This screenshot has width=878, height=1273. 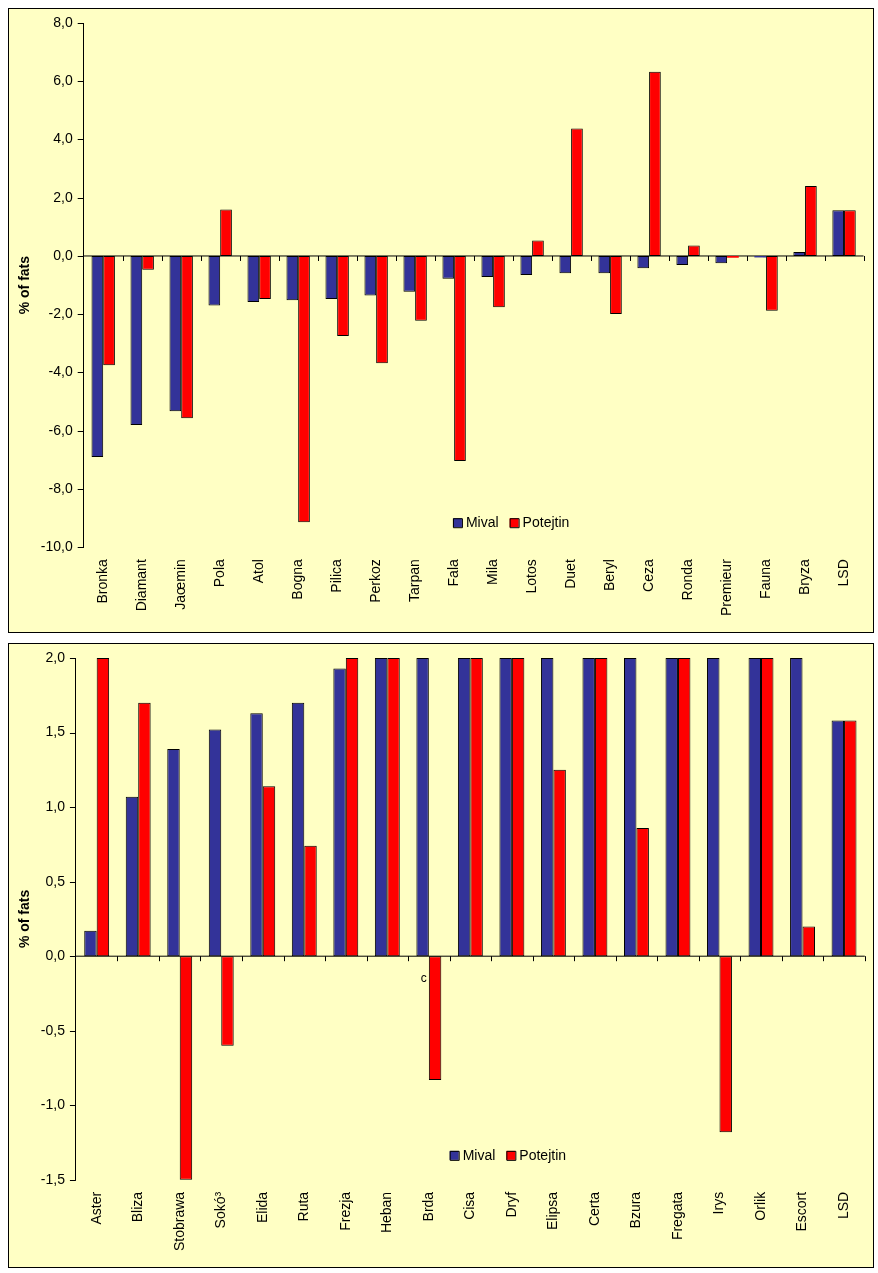 I want to click on x-tick-label: Irys, so click(x=718, y=1203).